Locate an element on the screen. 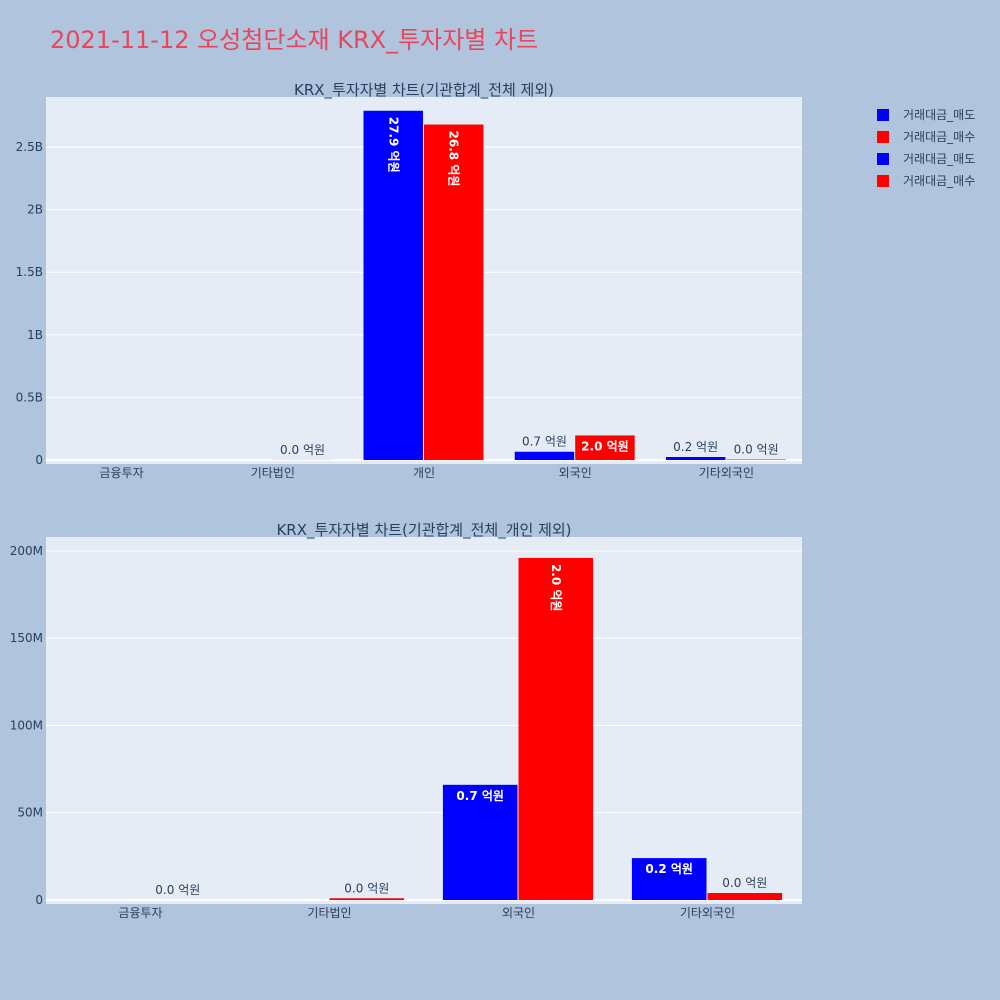 The height and width of the screenshot is (1000, 1000). chart-title: KRX_투자자별 차트(기관합계_전체 제외) is located at coordinates (424, 90).